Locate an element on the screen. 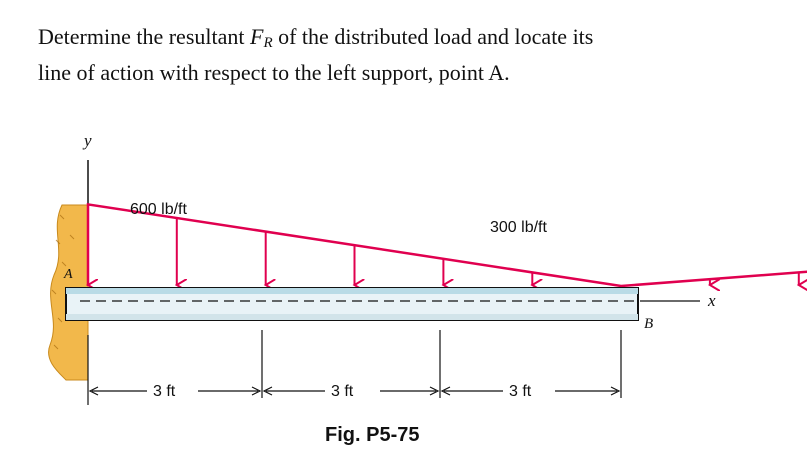 The height and width of the screenshot is (460, 807). figure-caption: Fig. P5-75 is located at coordinates (372, 435).